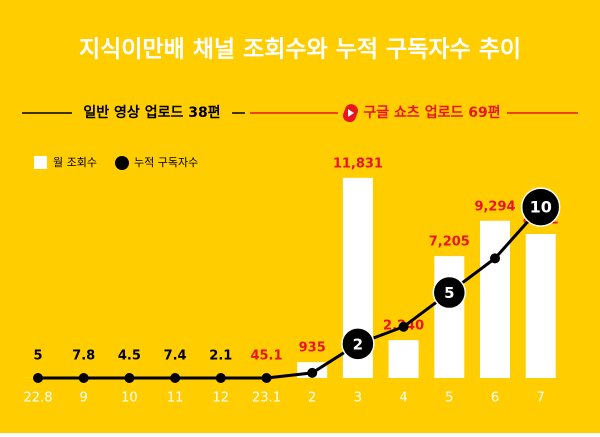 The width and height of the screenshot is (600, 437). Describe the element at coordinates (266, 356) in the screenshot. I see `bar-value-label: 45.1` at that location.